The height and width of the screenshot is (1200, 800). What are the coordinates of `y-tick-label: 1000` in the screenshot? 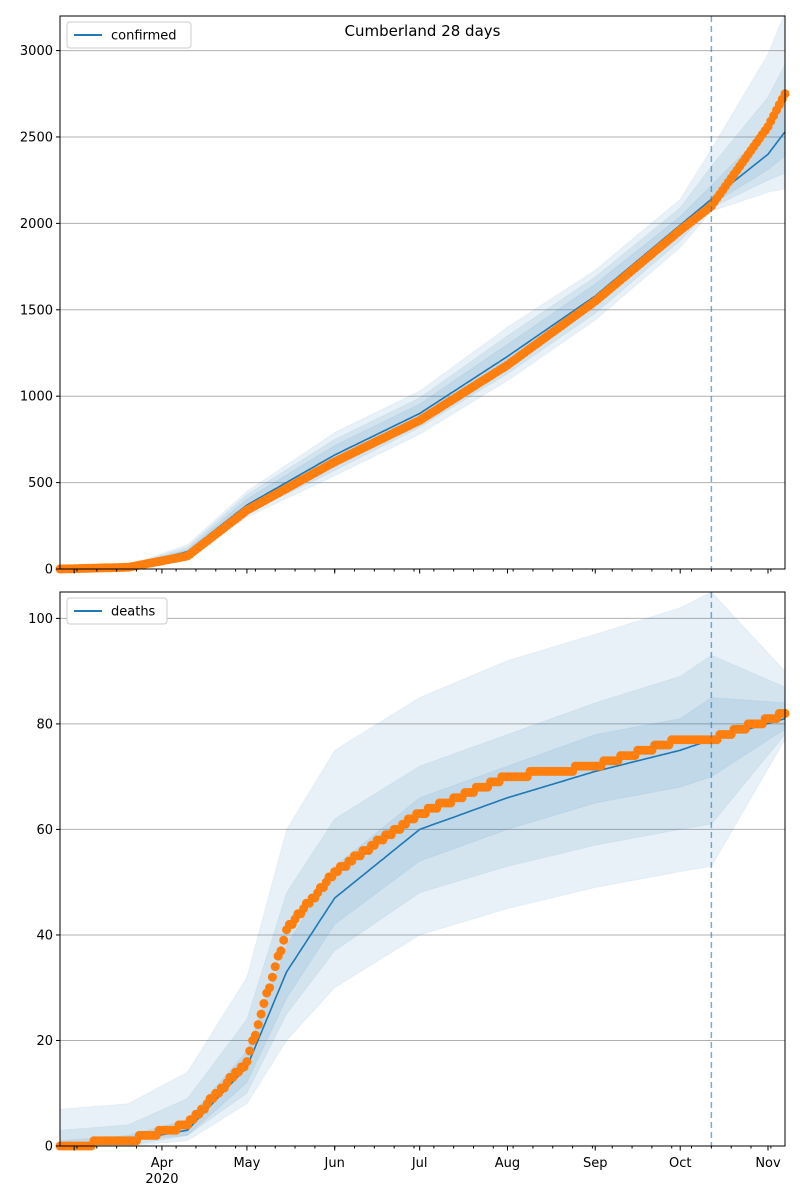 It's located at (36, 397).